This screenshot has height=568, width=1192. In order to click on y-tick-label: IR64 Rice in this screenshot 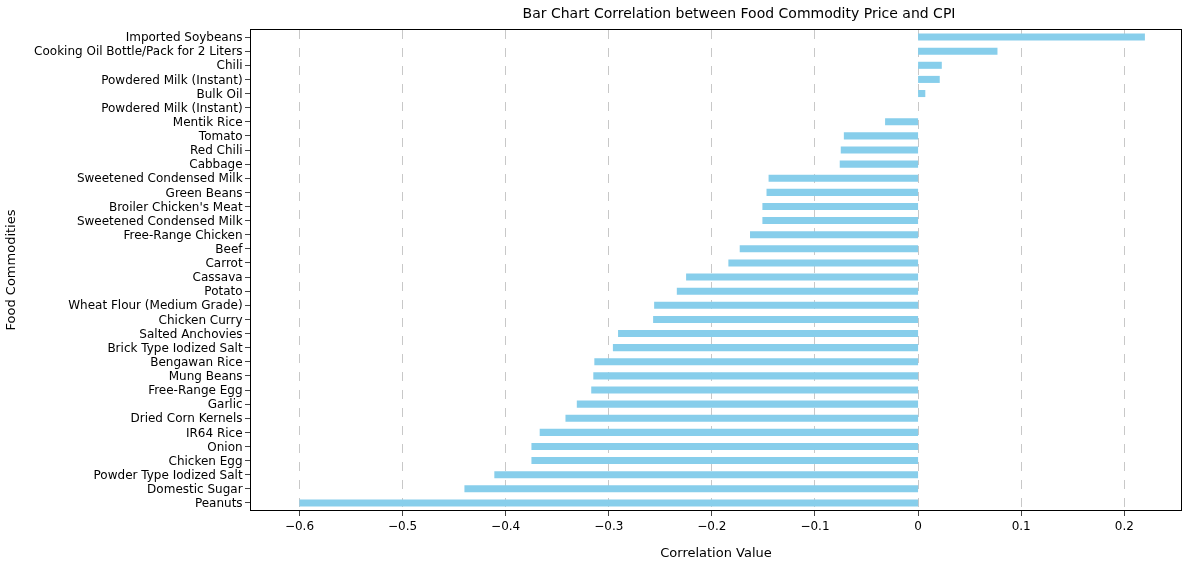, I will do `click(214, 432)`.